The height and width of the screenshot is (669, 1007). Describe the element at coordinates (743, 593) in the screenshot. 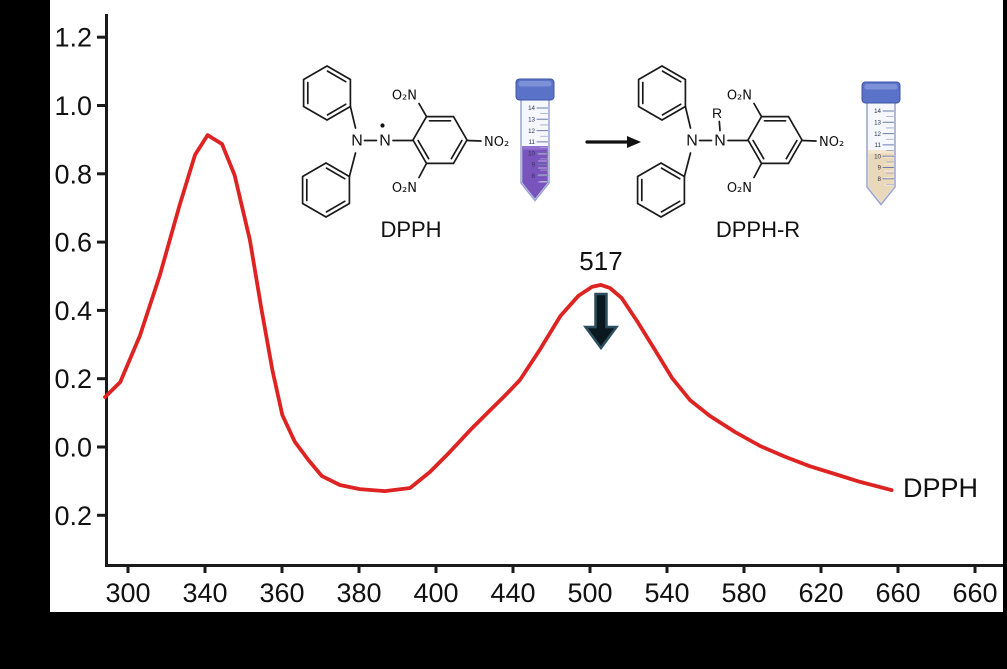

I see `x-tick-label: 580` at that location.